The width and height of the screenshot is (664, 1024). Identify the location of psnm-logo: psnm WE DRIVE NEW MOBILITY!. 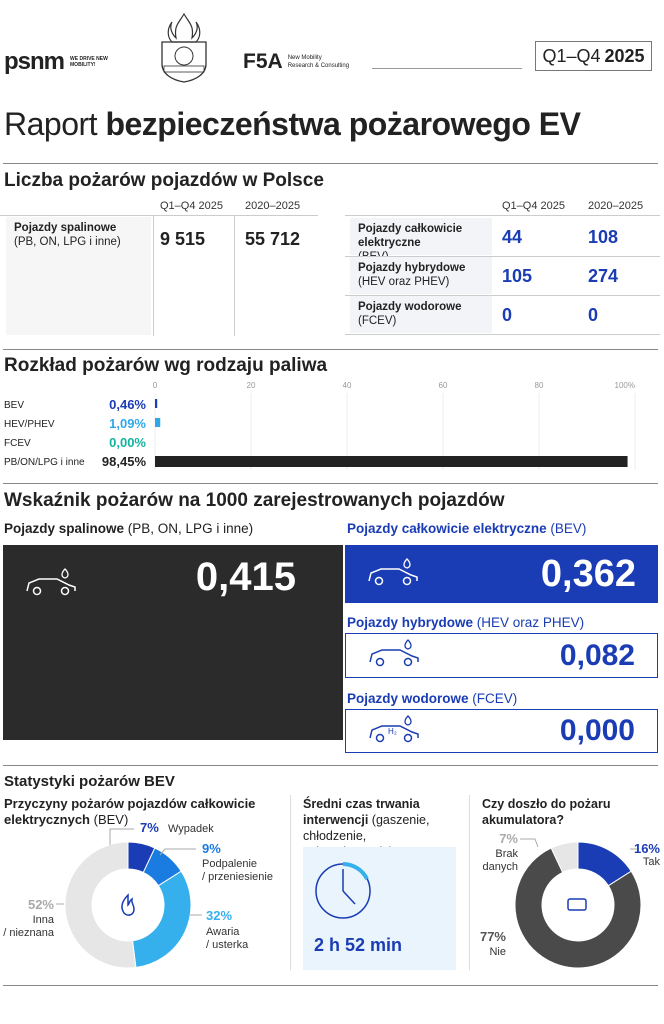
(56, 61).